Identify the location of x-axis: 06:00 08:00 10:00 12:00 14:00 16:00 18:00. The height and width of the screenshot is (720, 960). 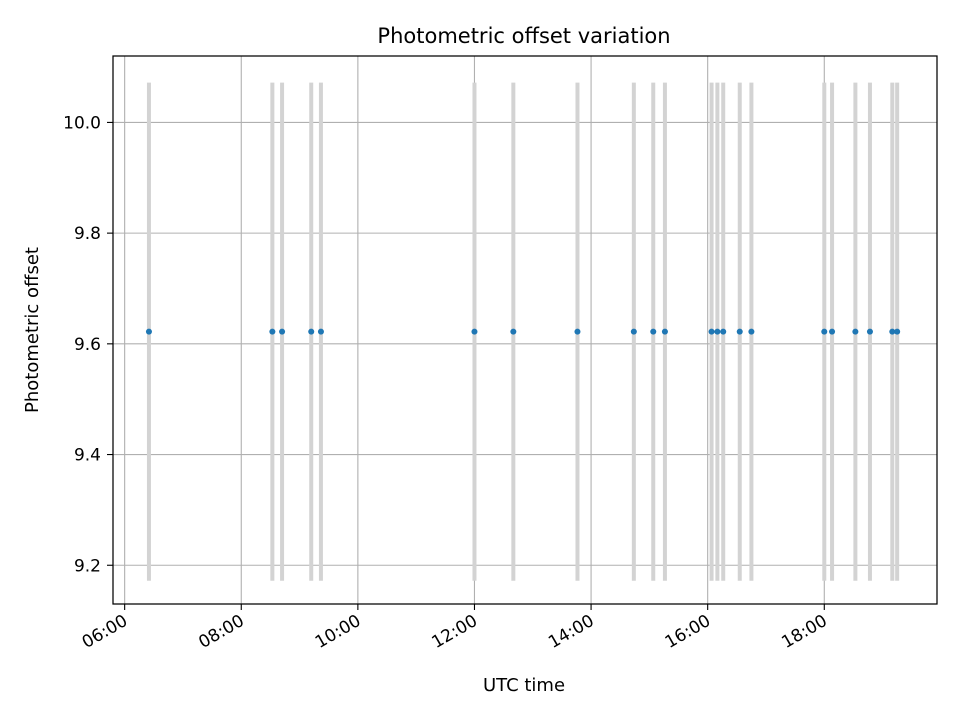
(455, 628).